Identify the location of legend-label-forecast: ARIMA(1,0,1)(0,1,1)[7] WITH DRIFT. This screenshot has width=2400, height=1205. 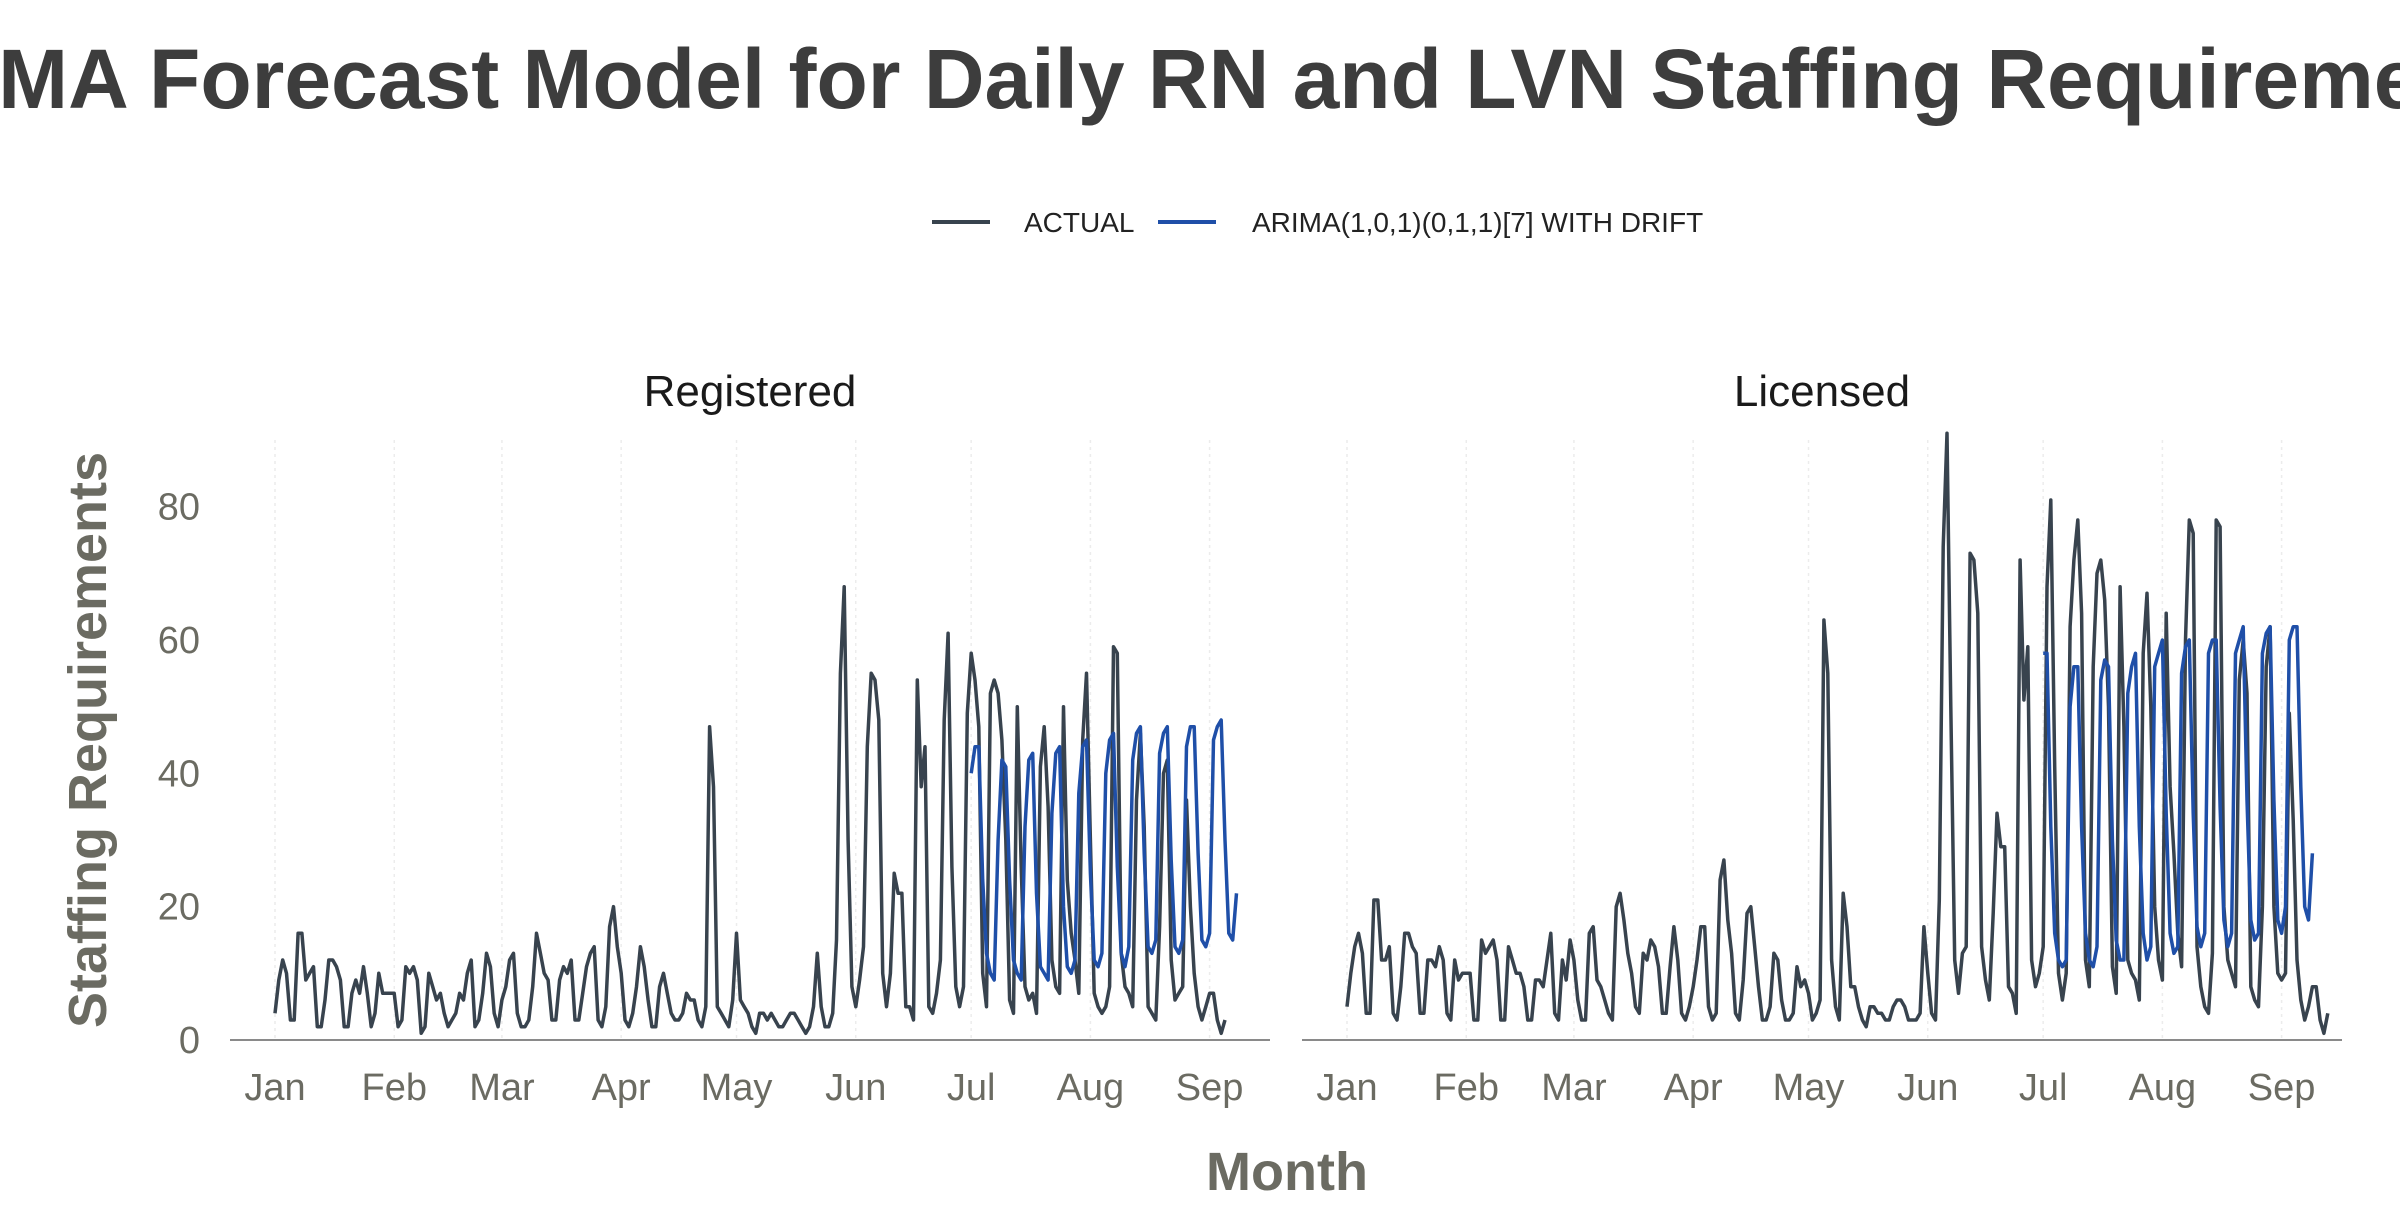
(1477, 222).